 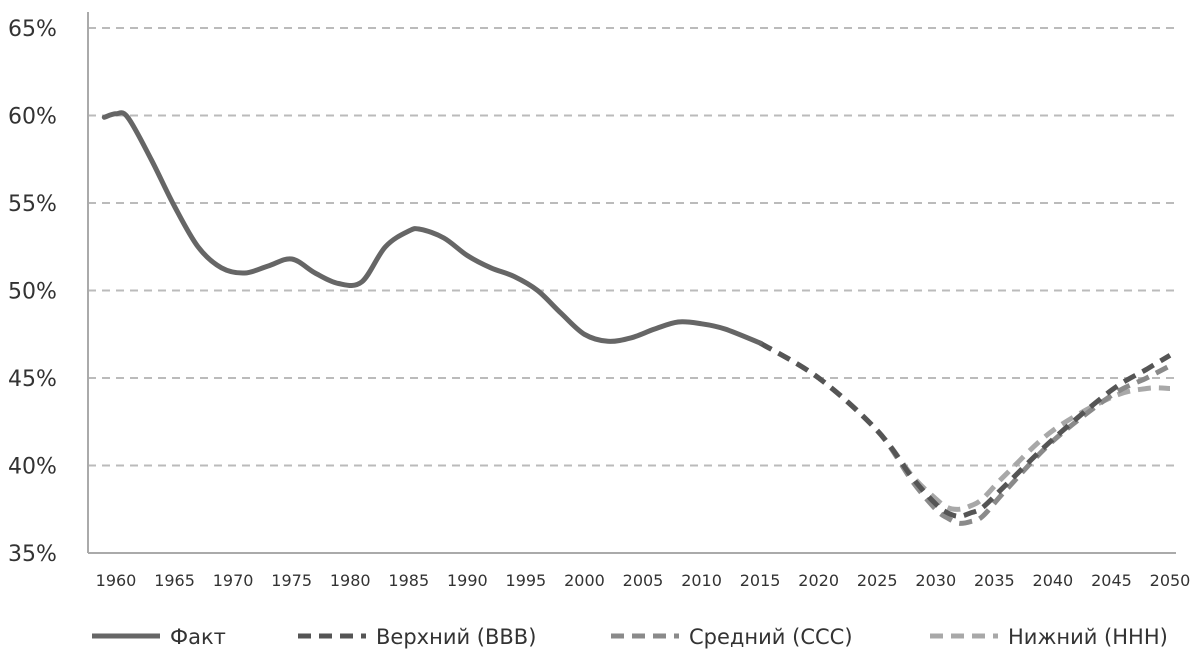 What do you see at coordinates (994, 580) in the screenshot?
I see `x-tick-label: 2035` at bounding box center [994, 580].